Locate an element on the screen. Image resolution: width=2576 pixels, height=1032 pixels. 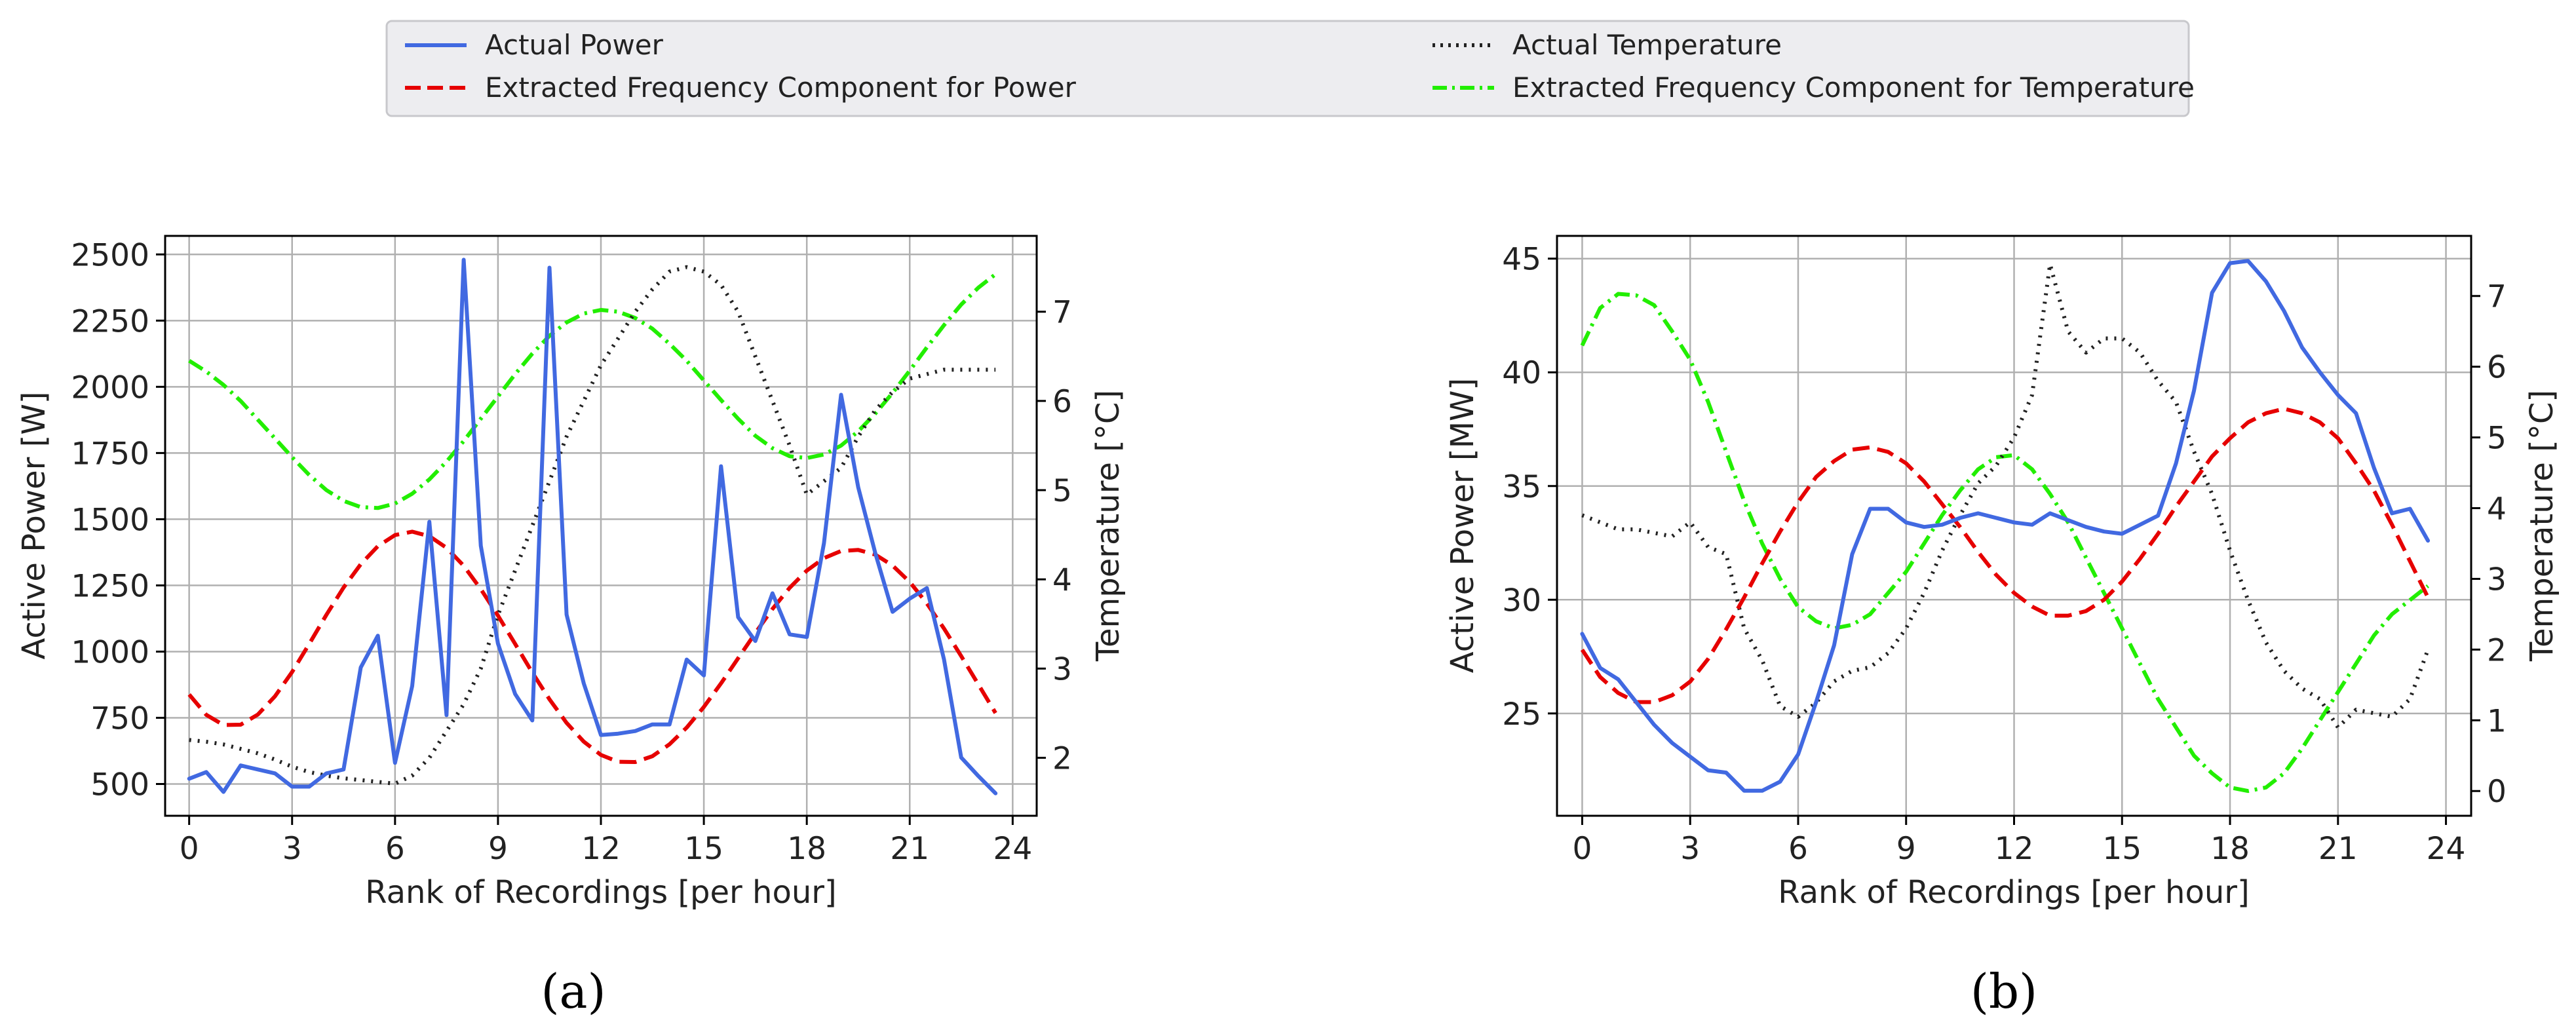
y2-axis-label-b: Temperature [°C] is located at coordinates (2542, 526).